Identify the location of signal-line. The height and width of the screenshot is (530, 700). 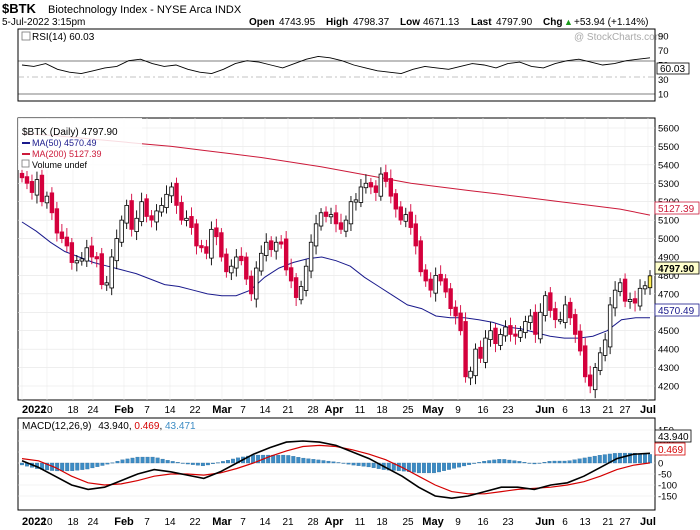
(336, 469).